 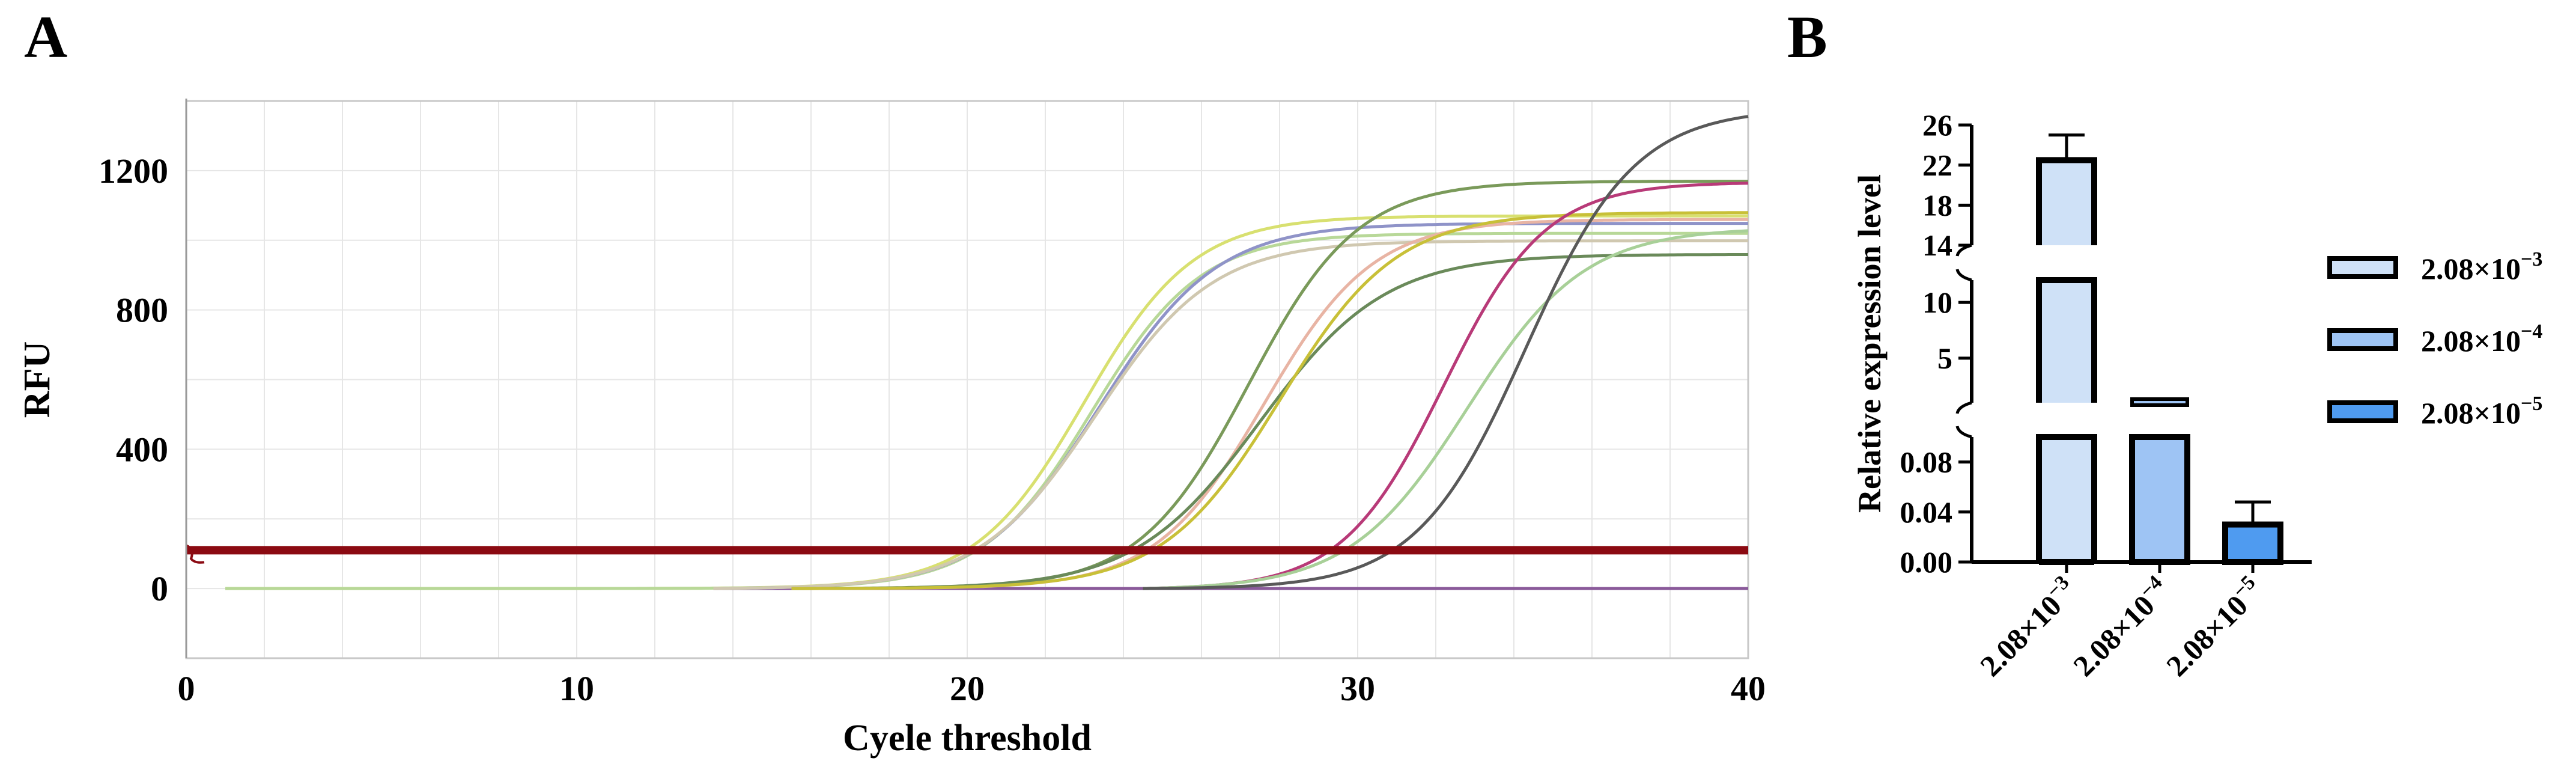 What do you see at coordinates (1926, 462) in the screenshot?
I see `y-tick-label: 0.08` at bounding box center [1926, 462].